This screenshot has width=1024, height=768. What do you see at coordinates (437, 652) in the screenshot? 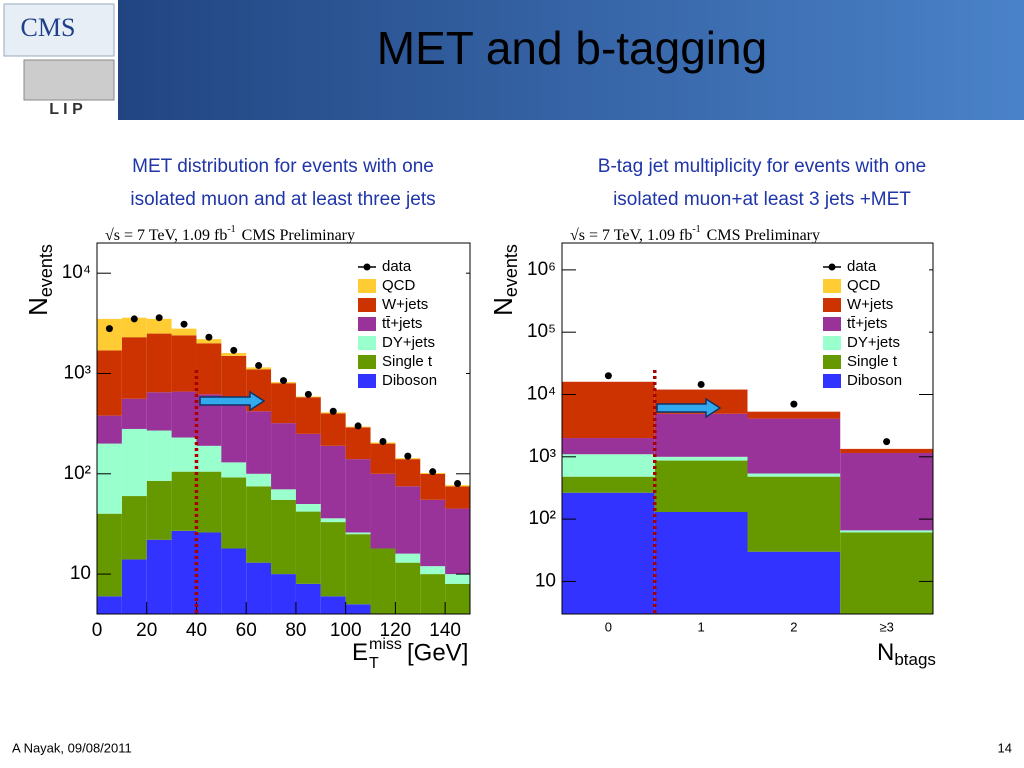
I see `x-label-unit: [GeV]` at bounding box center [437, 652].